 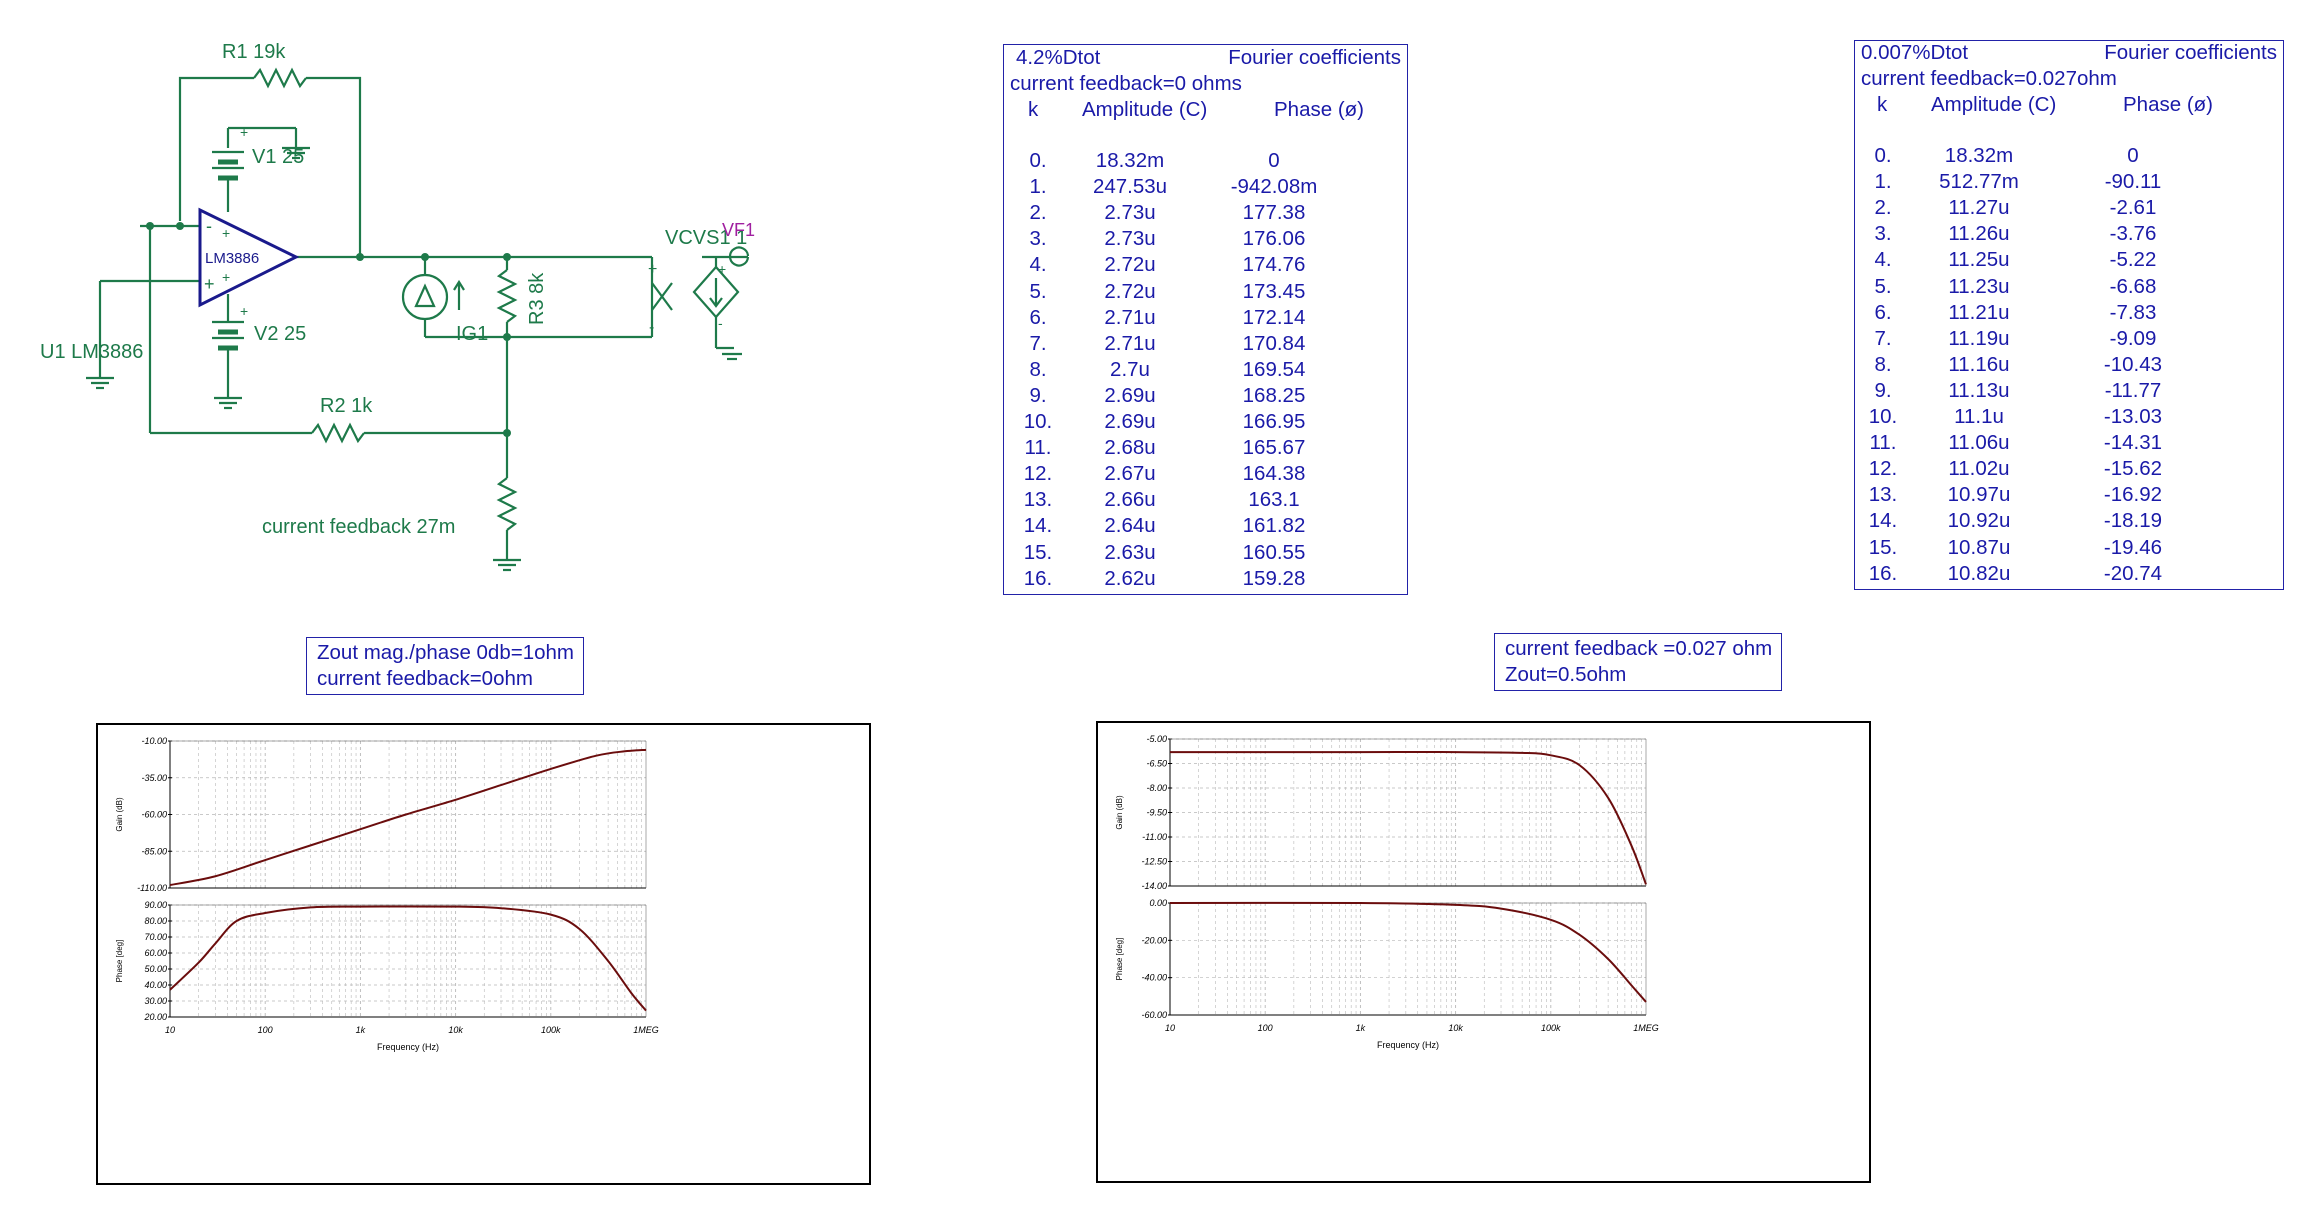 What do you see at coordinates (2133, 312) in the screenshot?
I see `phase-value: -7.83` at bounding box center [2133, 312].